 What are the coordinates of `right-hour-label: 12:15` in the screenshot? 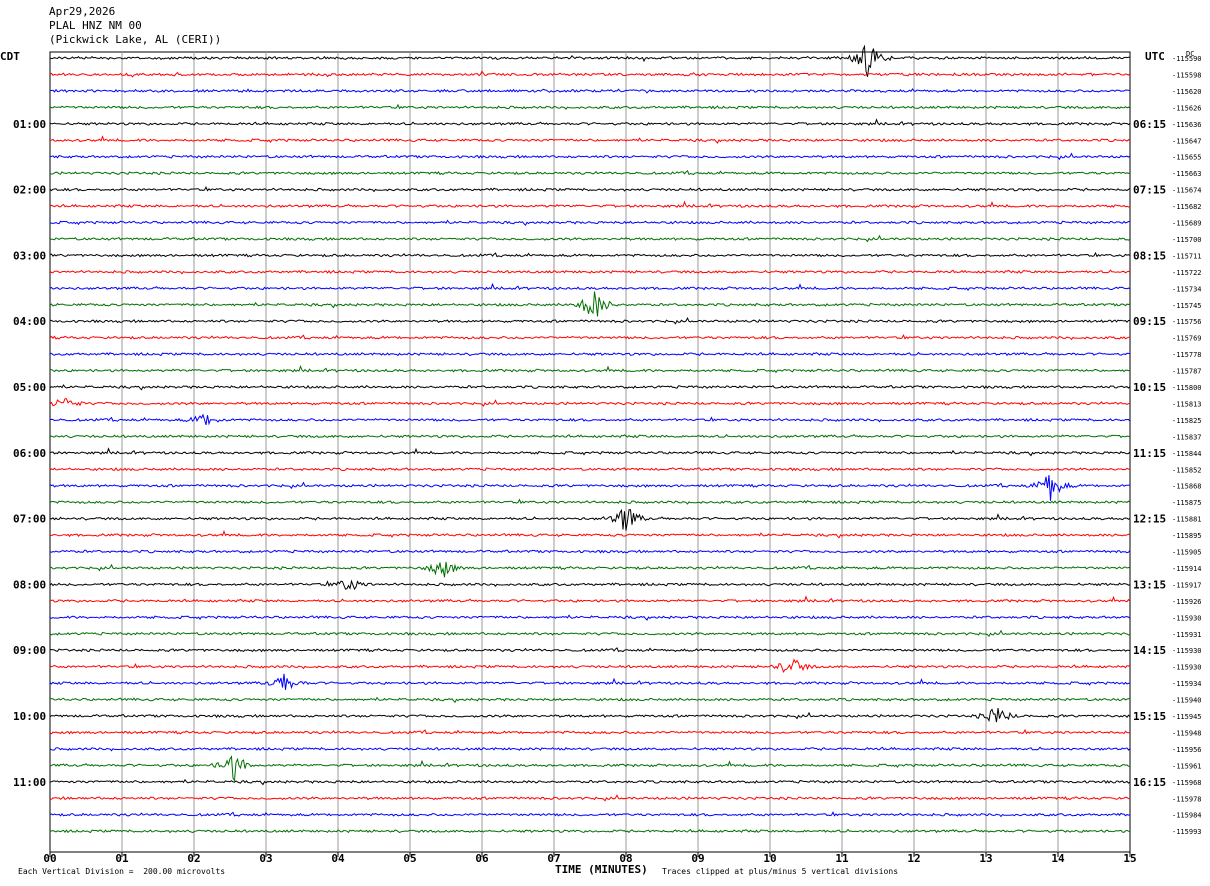 It's located at (1149, 519).